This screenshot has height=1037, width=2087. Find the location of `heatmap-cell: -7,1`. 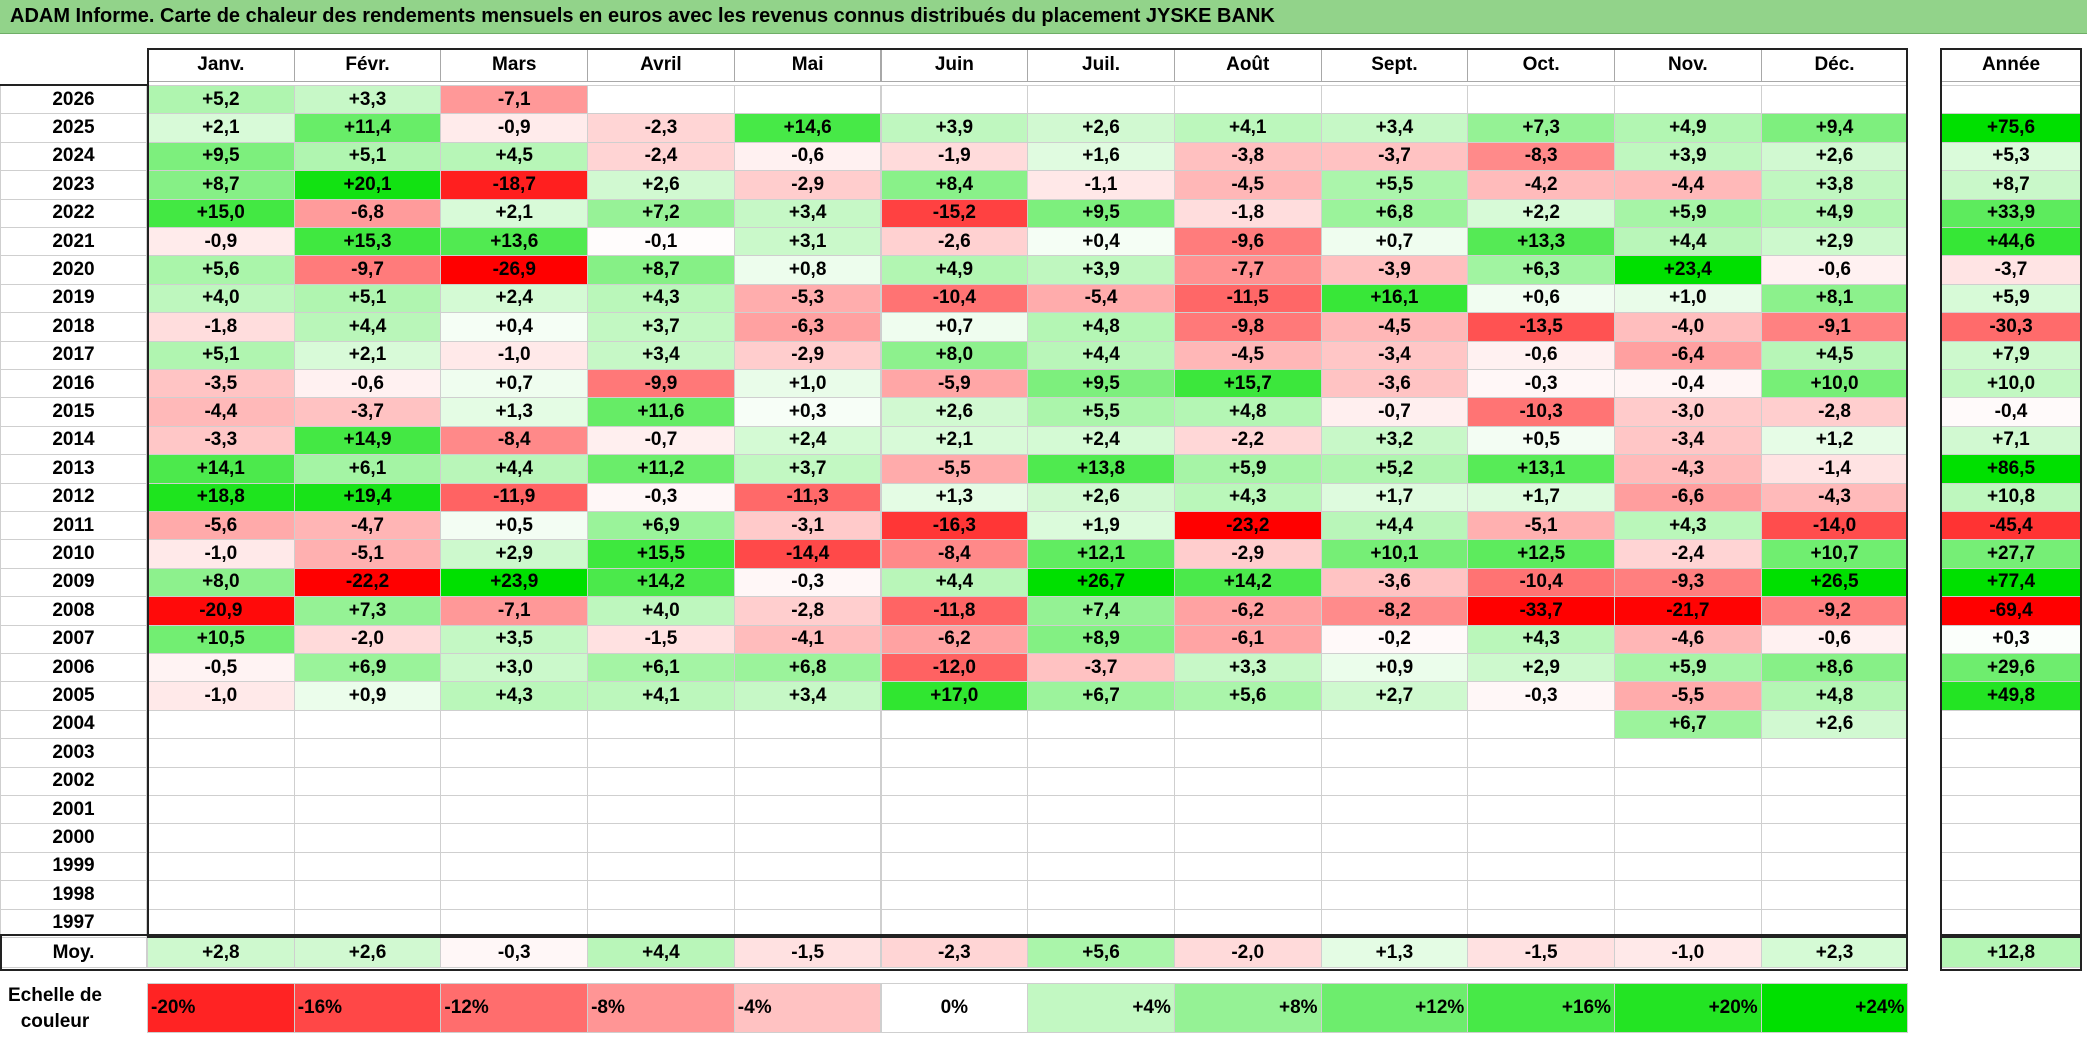

heatmap-cell: -7,1 is located at coordinates (514, 100).